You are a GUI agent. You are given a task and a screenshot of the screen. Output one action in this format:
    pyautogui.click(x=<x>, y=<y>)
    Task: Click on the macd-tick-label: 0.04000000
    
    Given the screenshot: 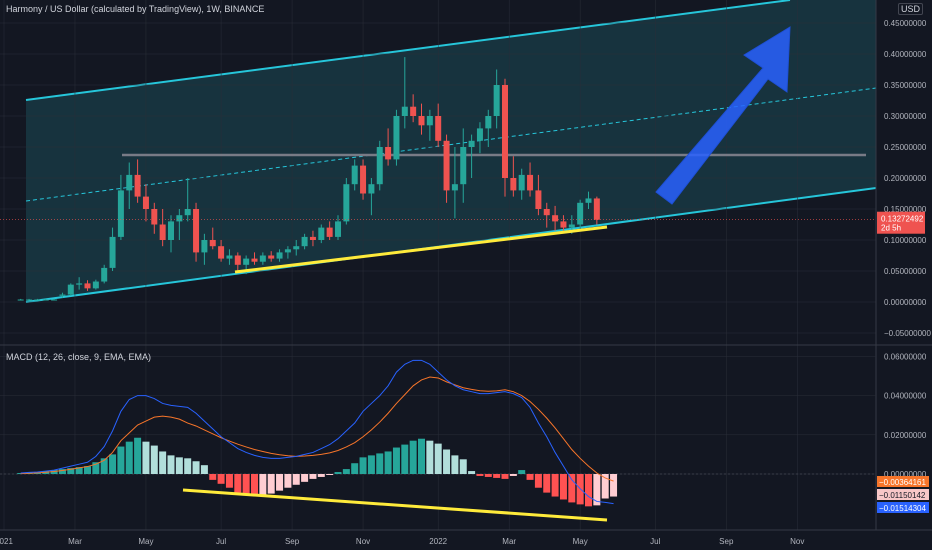 What is the action you would take?
    pyautogui.click(x=905, y=396)
    